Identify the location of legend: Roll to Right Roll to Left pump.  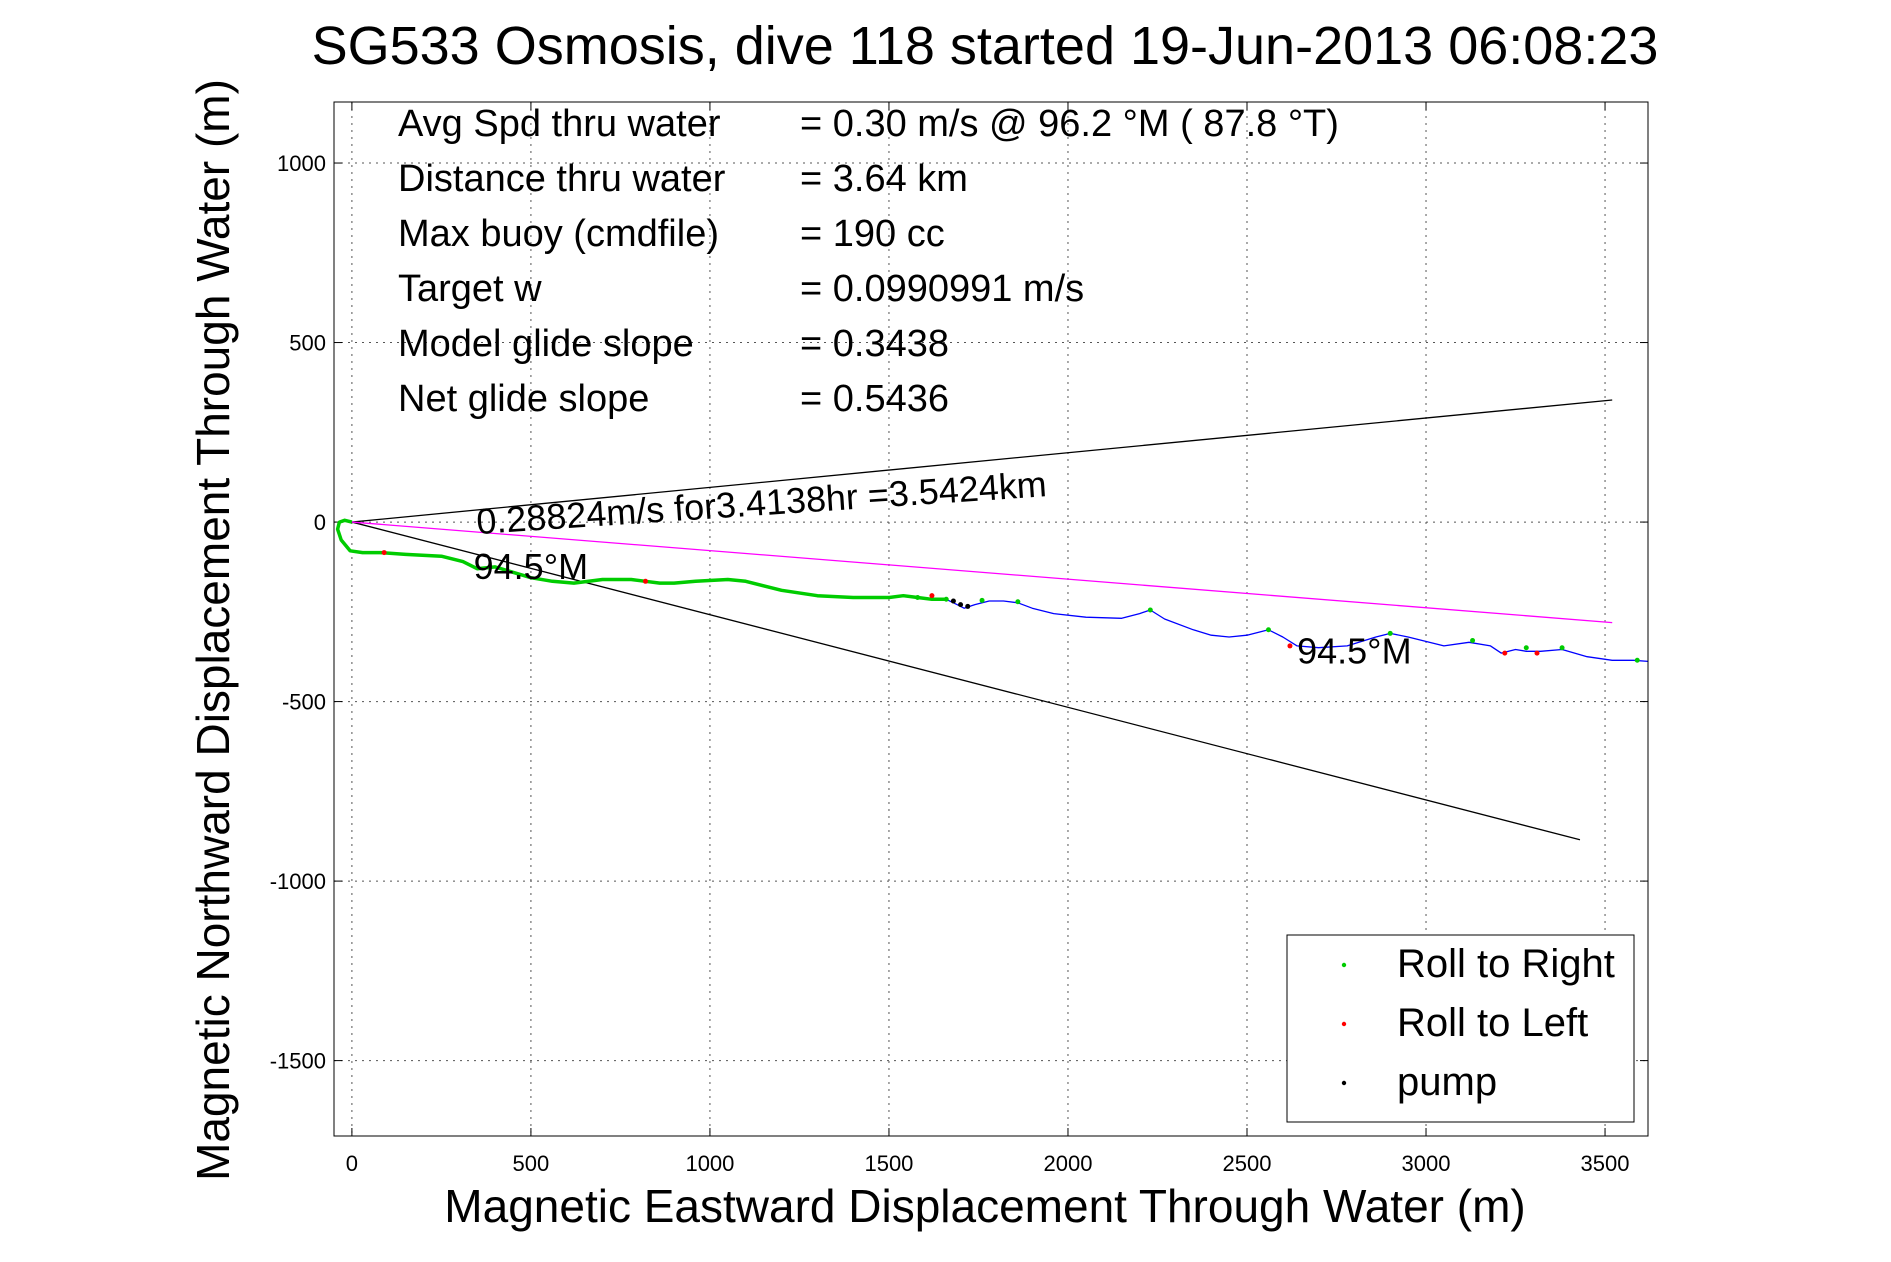
(1460, 1028).